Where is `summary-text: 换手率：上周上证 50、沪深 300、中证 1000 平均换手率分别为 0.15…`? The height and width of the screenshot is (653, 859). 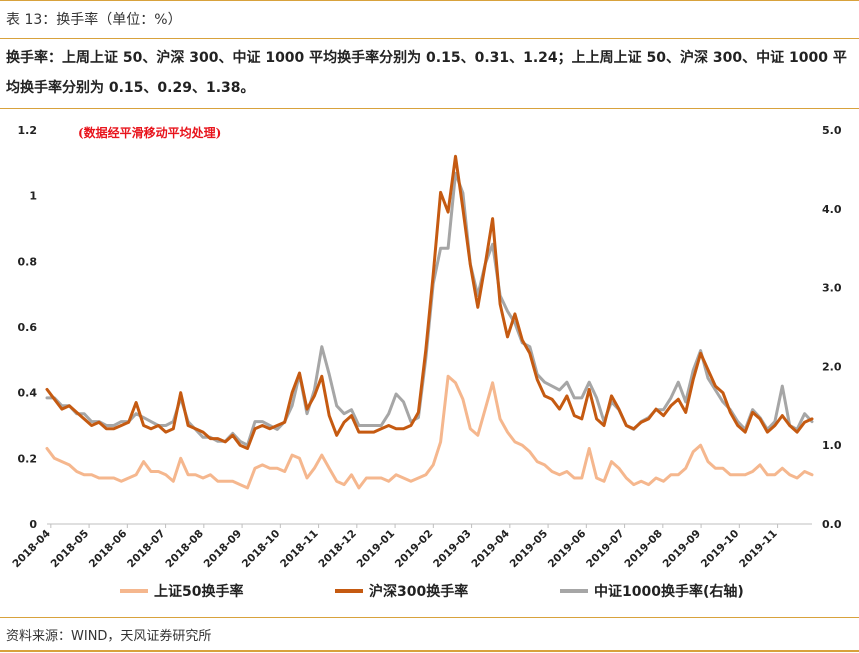 summary-text: 换手率：上周上证 50、沪深 300、中证 1000 平均换手率分别为 0.15… is located at coordinates (426, 73).